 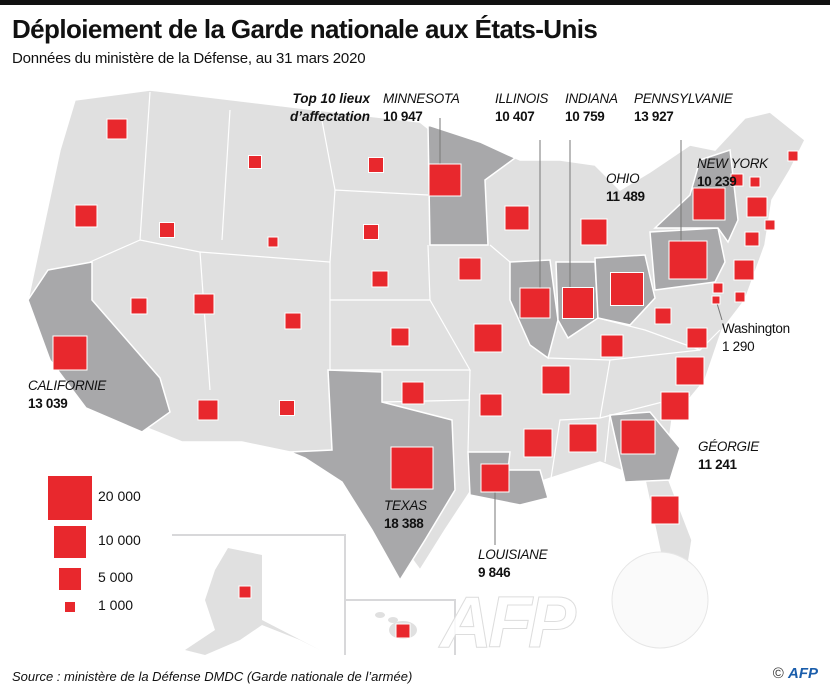 I want to click on state-label: NEW YORK 10 239, so click(x=732, y=173).